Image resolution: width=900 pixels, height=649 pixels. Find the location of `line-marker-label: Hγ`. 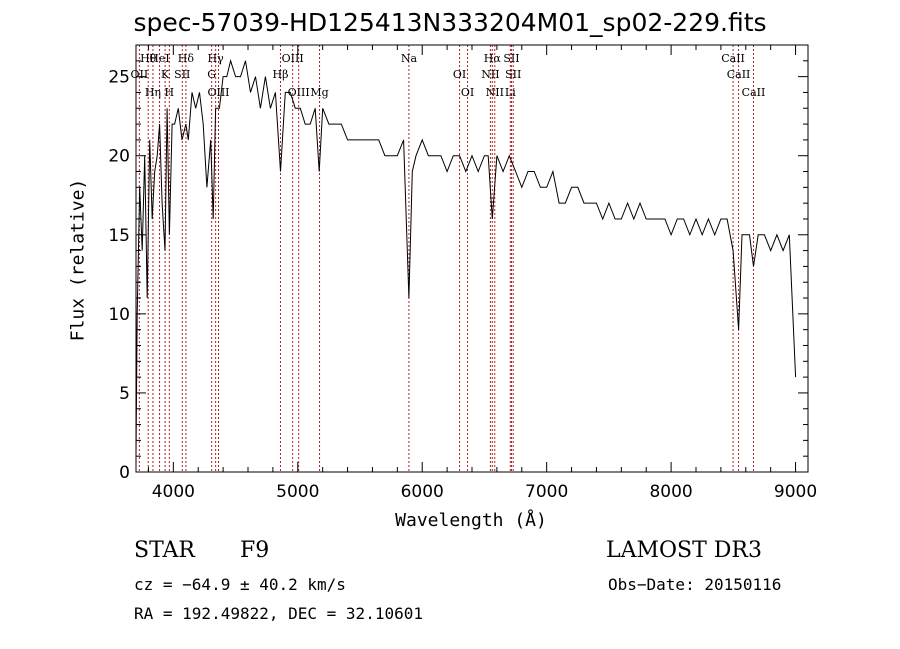

line-marker-label: Hγ is located at coordinates (216, 58).